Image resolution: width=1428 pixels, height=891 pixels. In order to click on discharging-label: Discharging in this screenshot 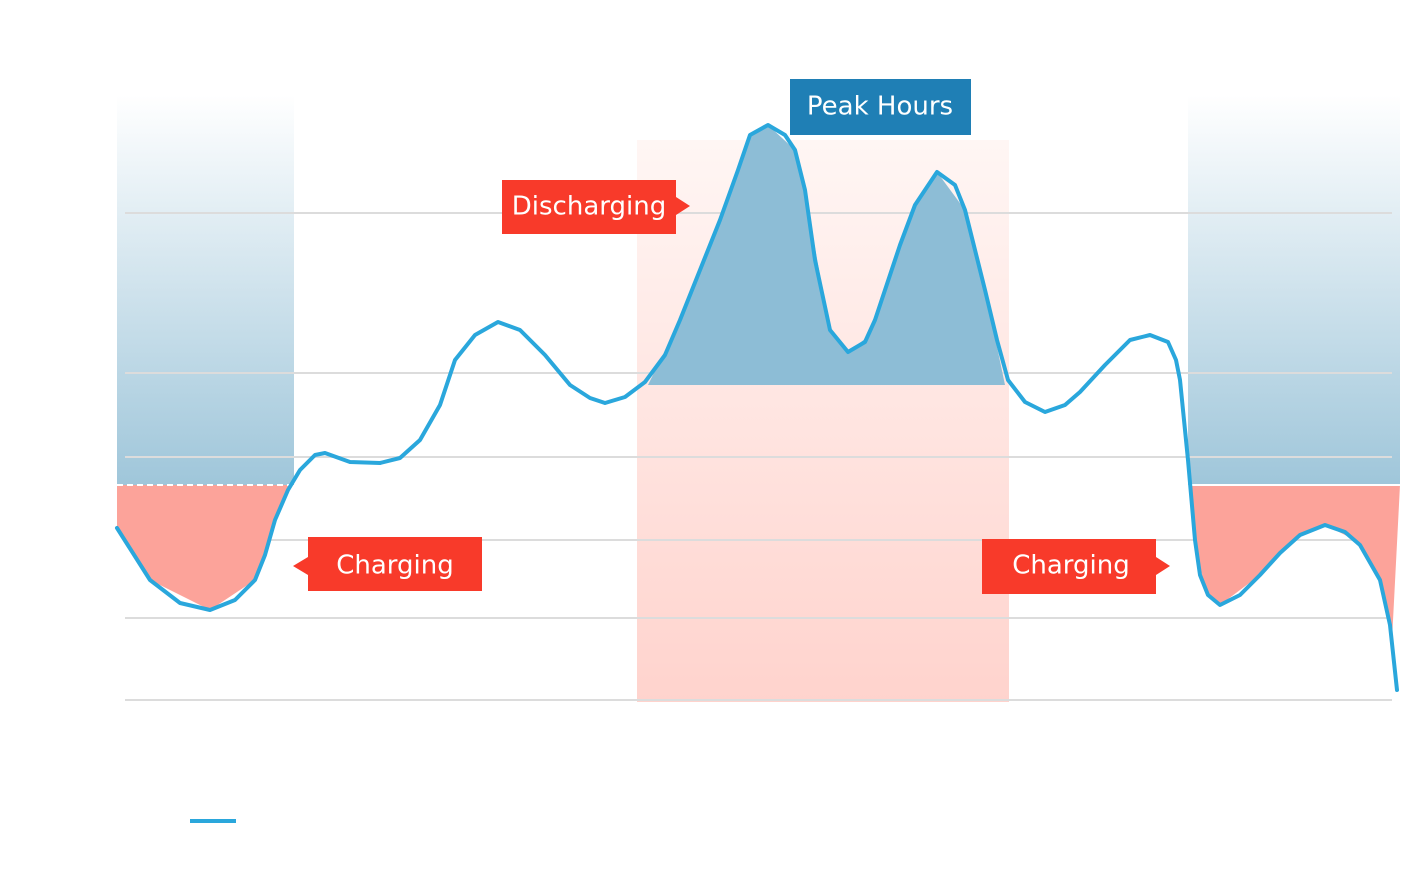, I will do `click(596, 207)`.